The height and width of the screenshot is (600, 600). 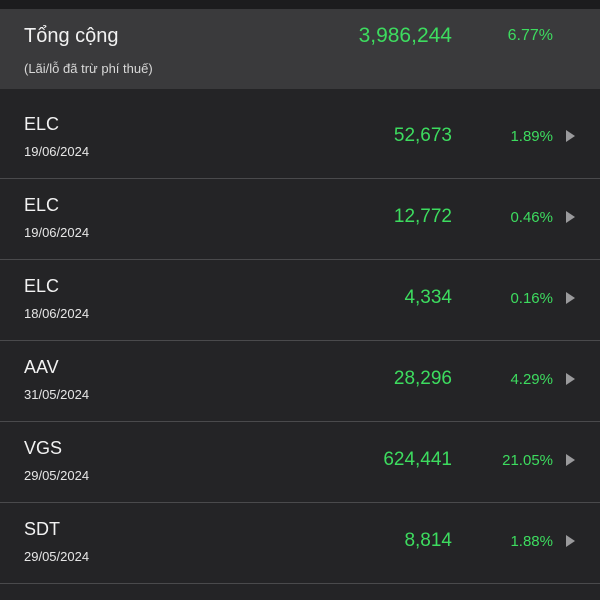 What do you see at coordinates (57, 394) in the screenshot?
I see `date: 31/05/2024` at bounding box center [57, 394].